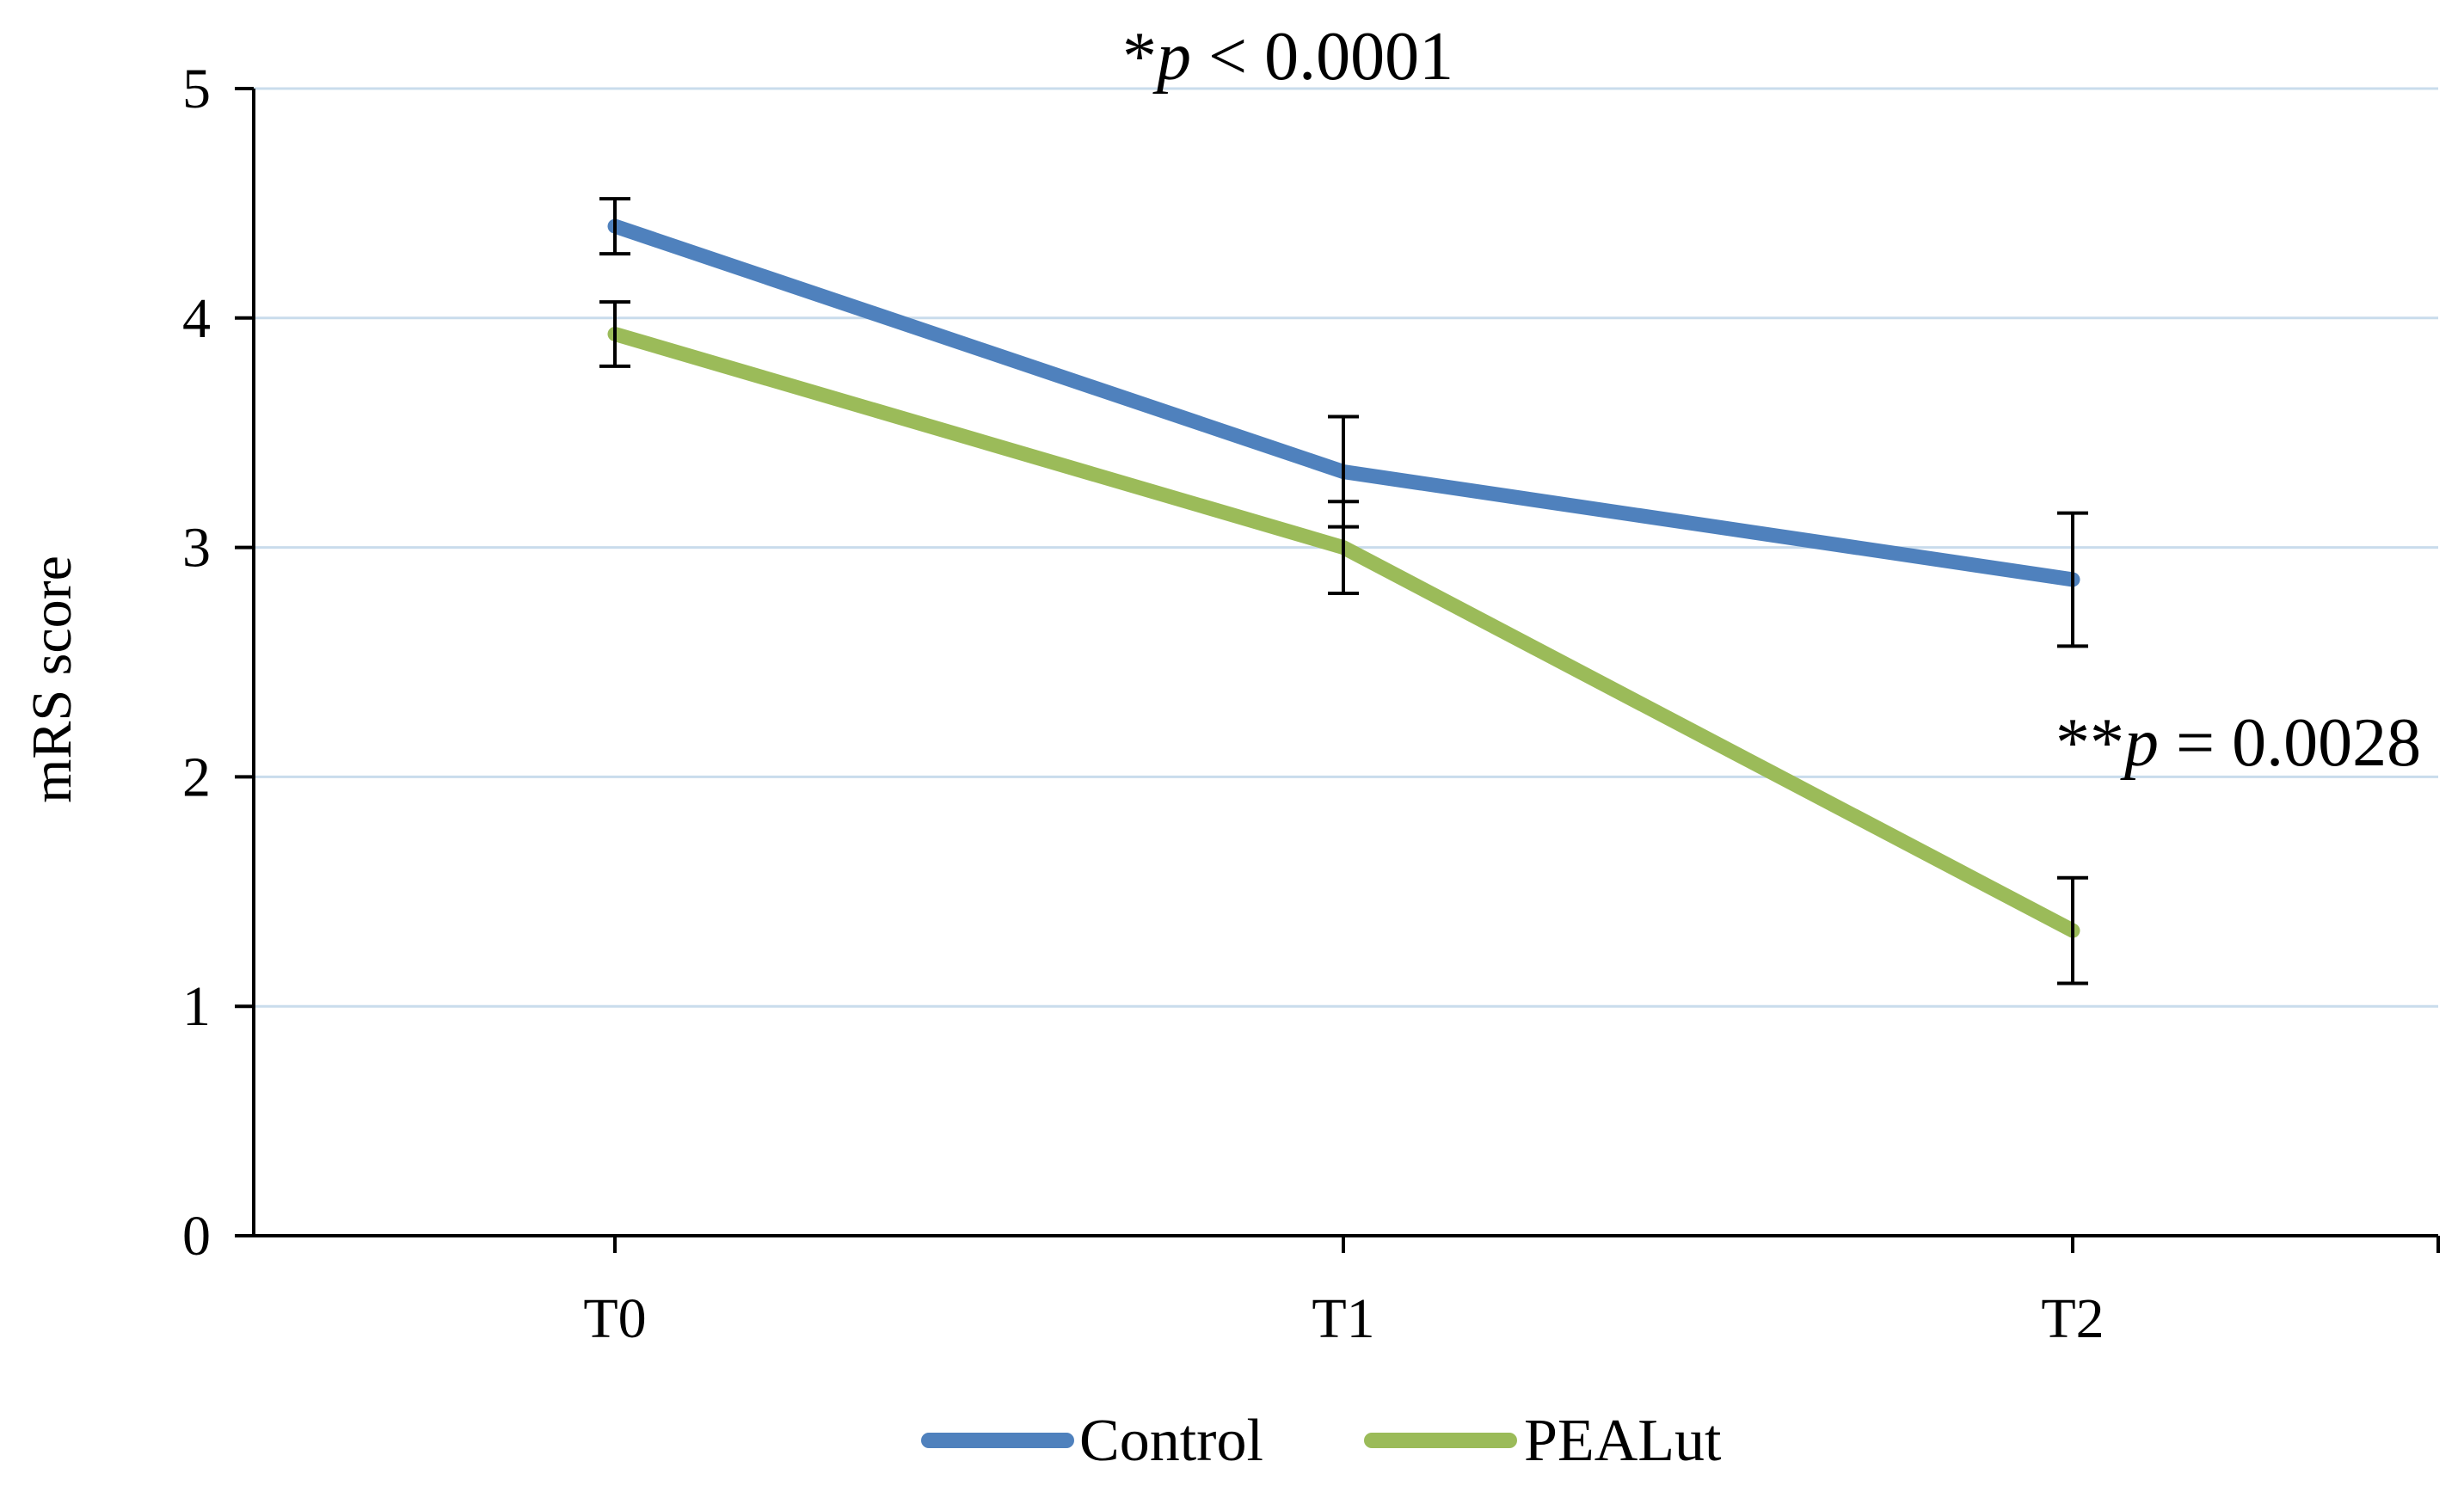 The height and width of the screenshot is (1492, 2464). What do you see at coordinates (1322, 1441) in the screenshot?
I see `legend: Control PEALut` at bounding box center [1322, 1441].